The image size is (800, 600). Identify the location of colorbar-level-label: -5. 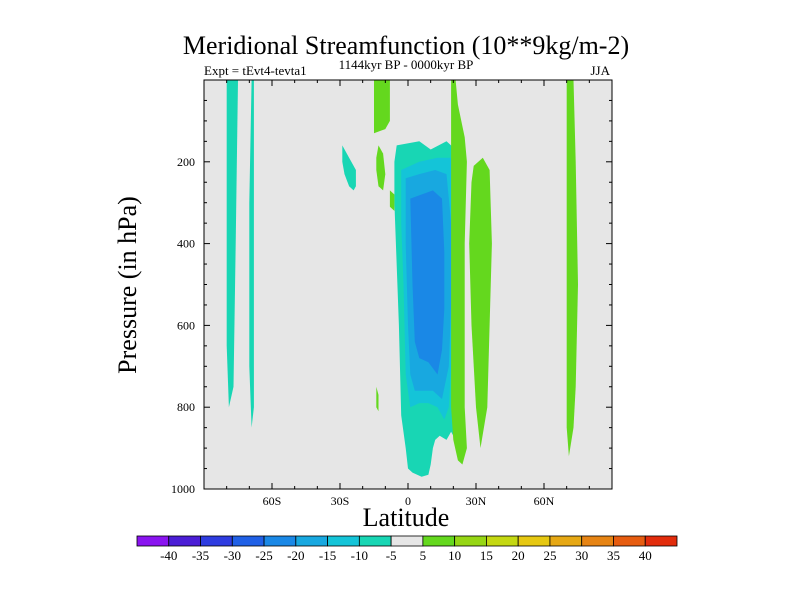
(391, 555).